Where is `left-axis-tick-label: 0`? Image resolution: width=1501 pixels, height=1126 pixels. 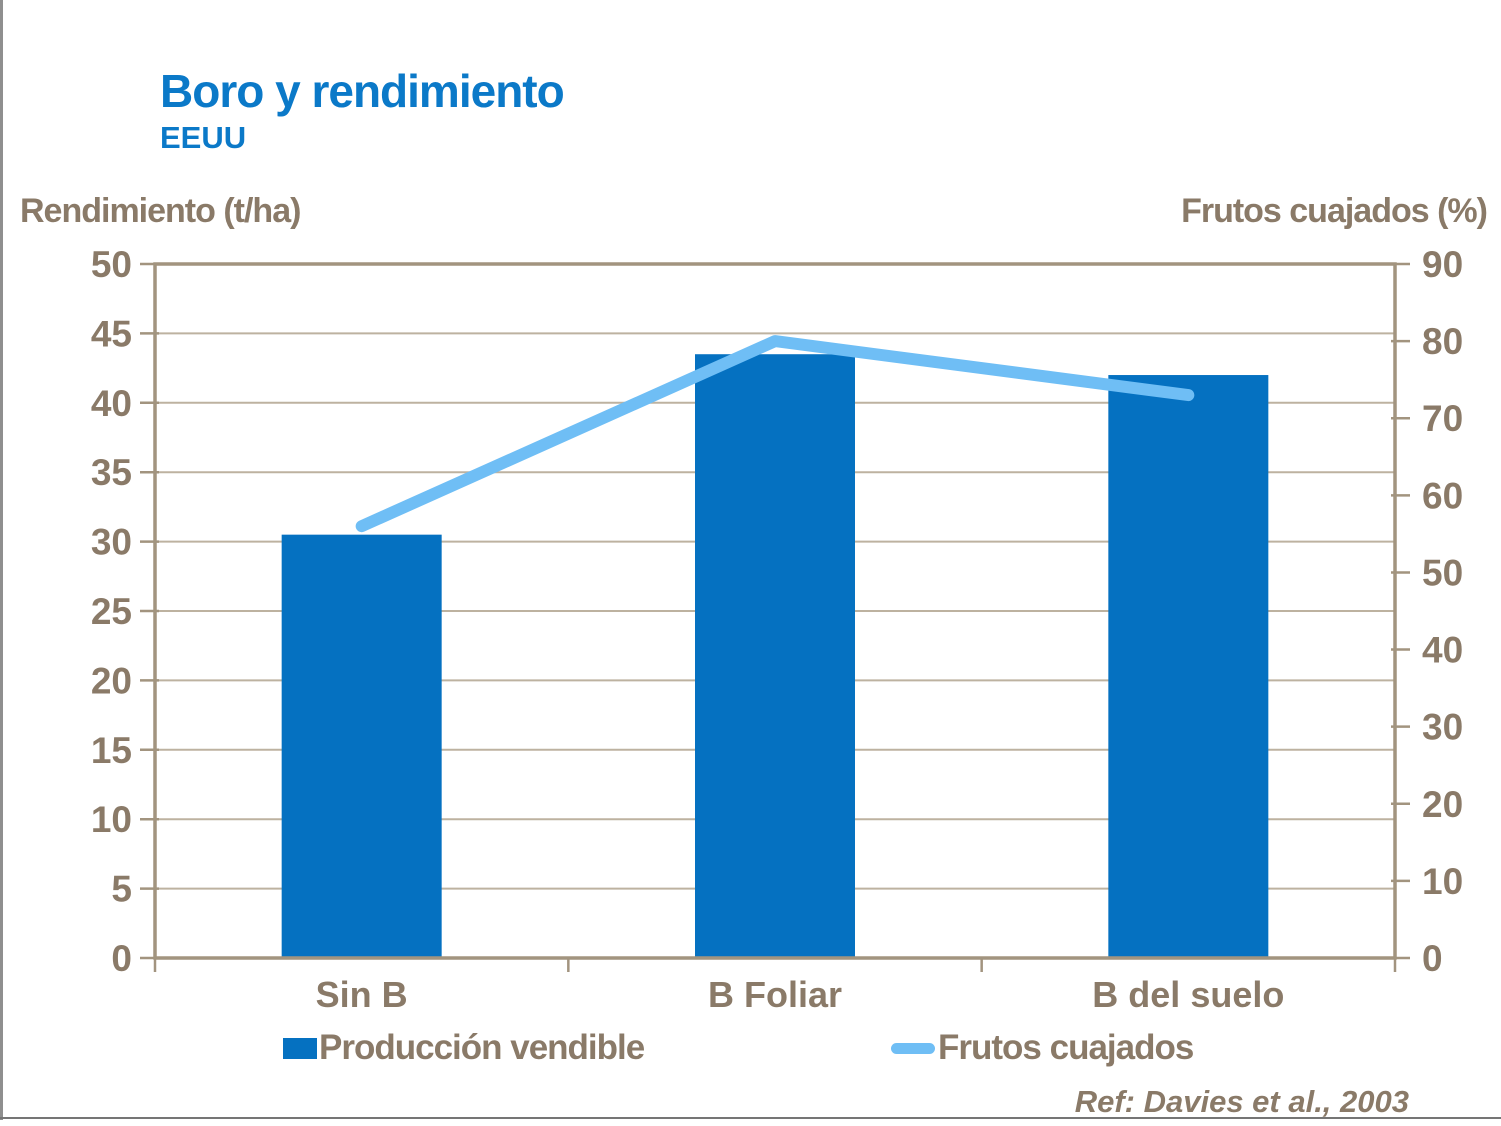 left-axis-tick-label: 0 is located at coordinates (121, 958).